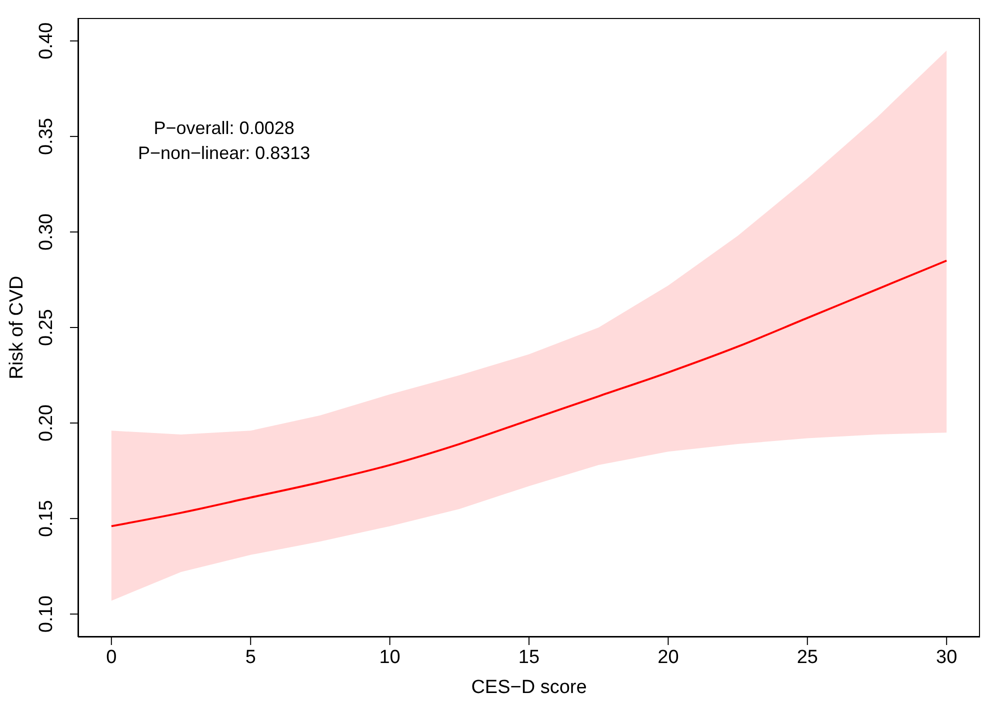 Image resolution: width=992 pixels, height=711 pixels. Describe the element at coordinates (46, 614) in the screenshot. I see `y-tick-label: 0.10` at that location.